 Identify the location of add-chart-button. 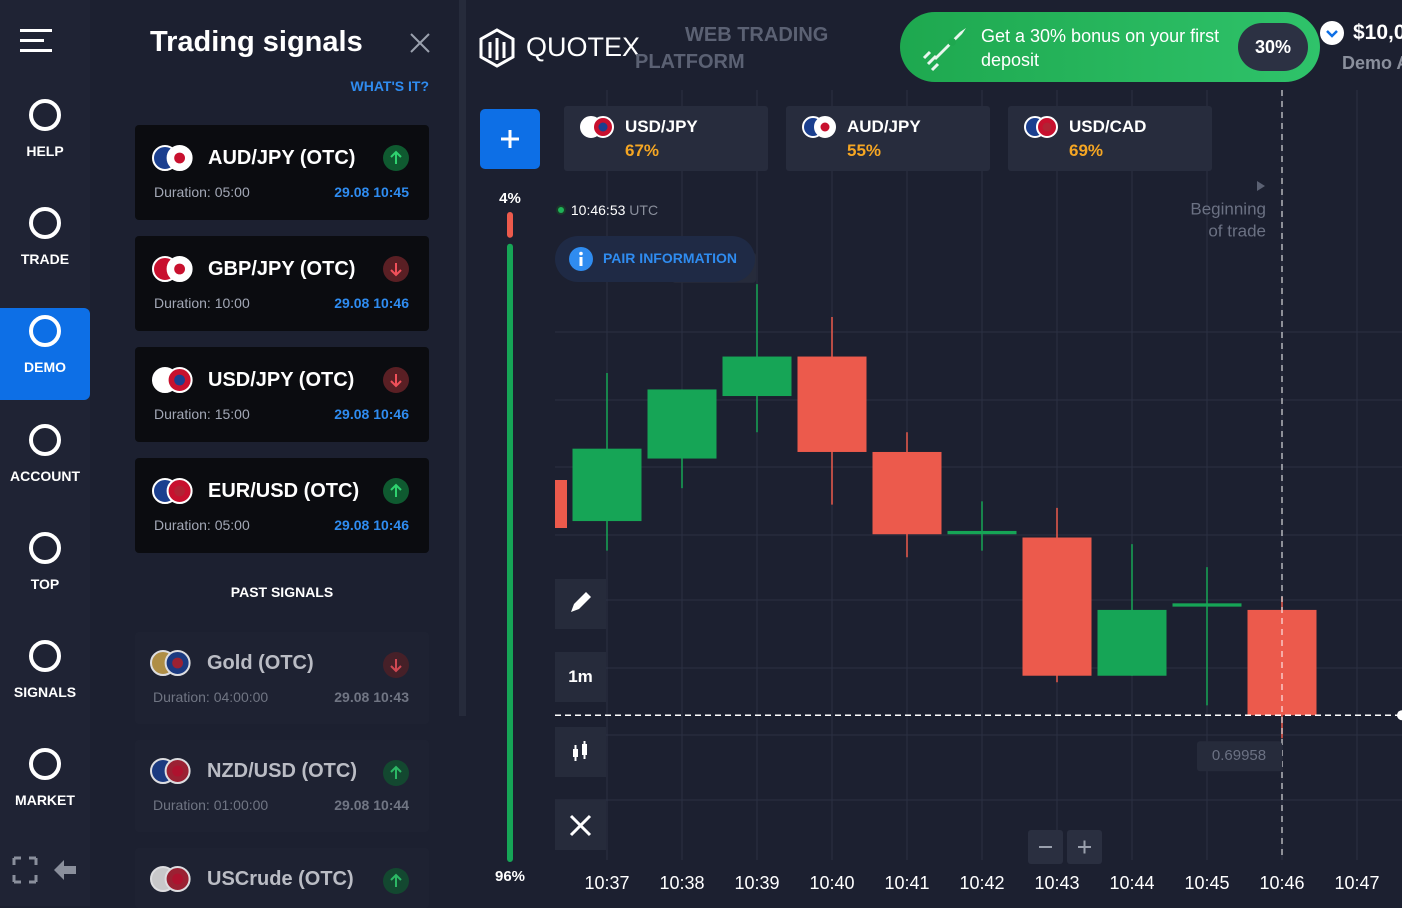
(510, 139).